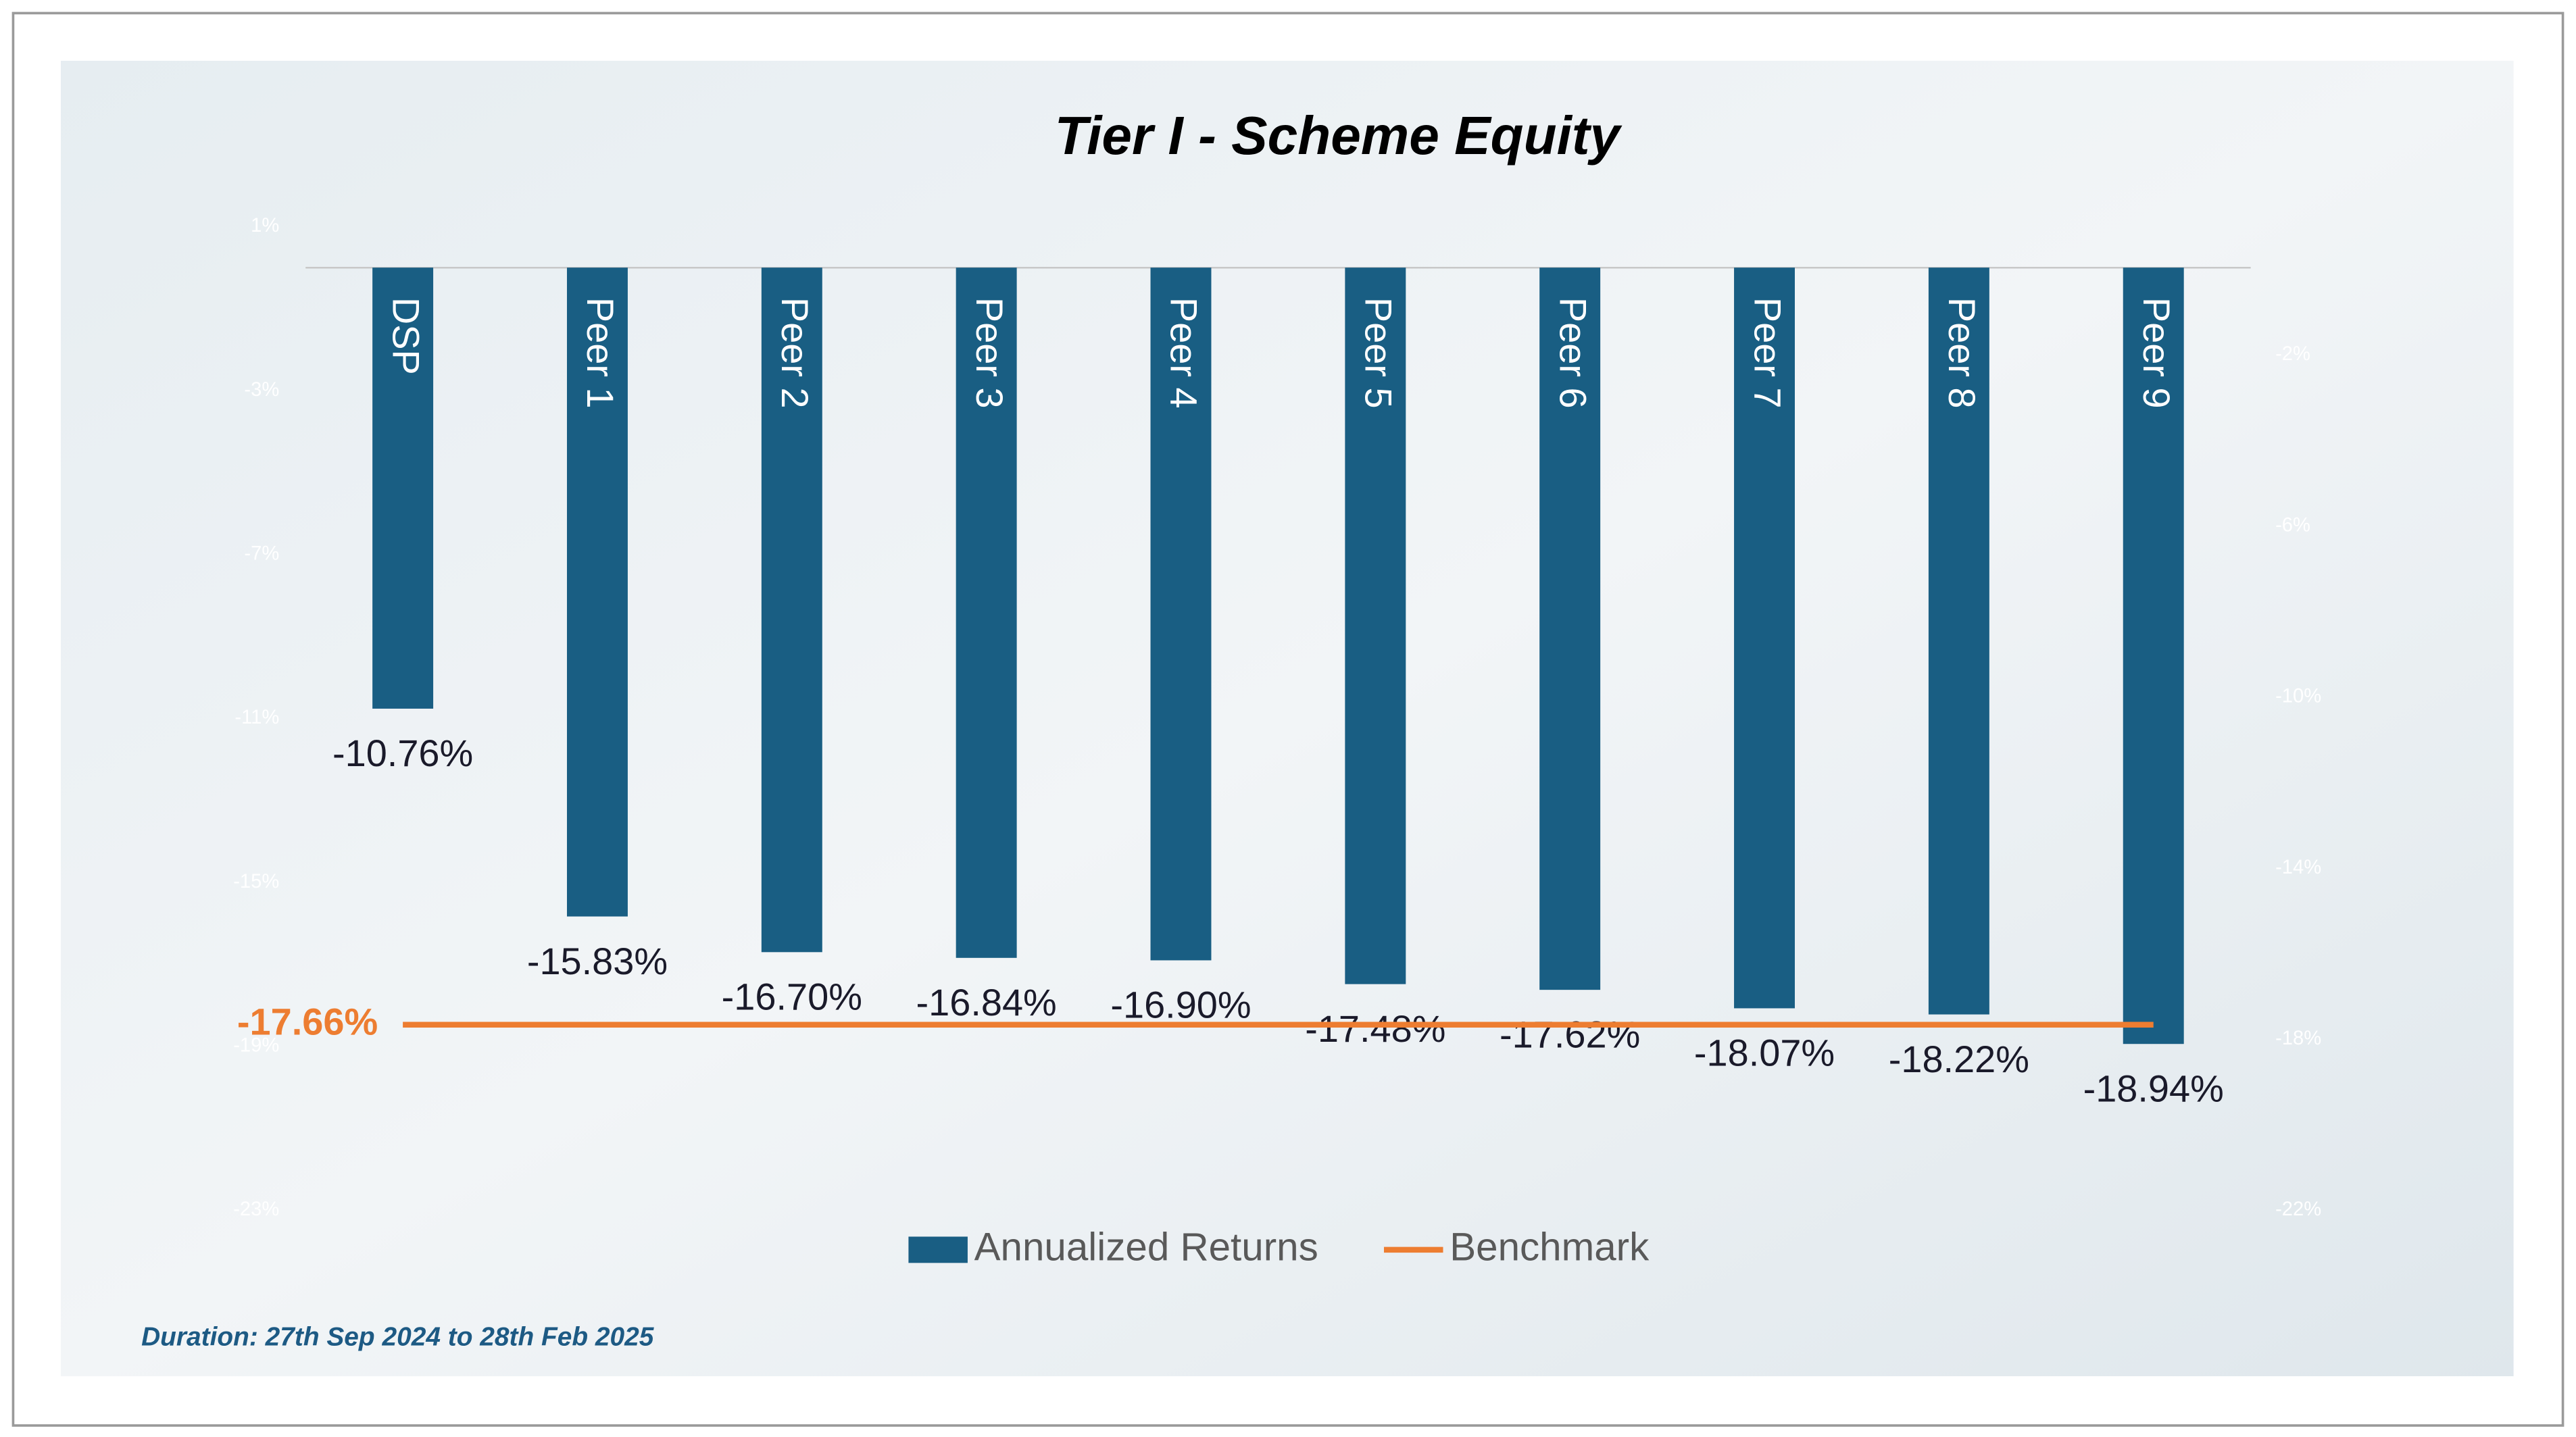 This screenshot has height=1437, width=2576. I want to click on data-label: -18.07%, so click(1765, 1053).